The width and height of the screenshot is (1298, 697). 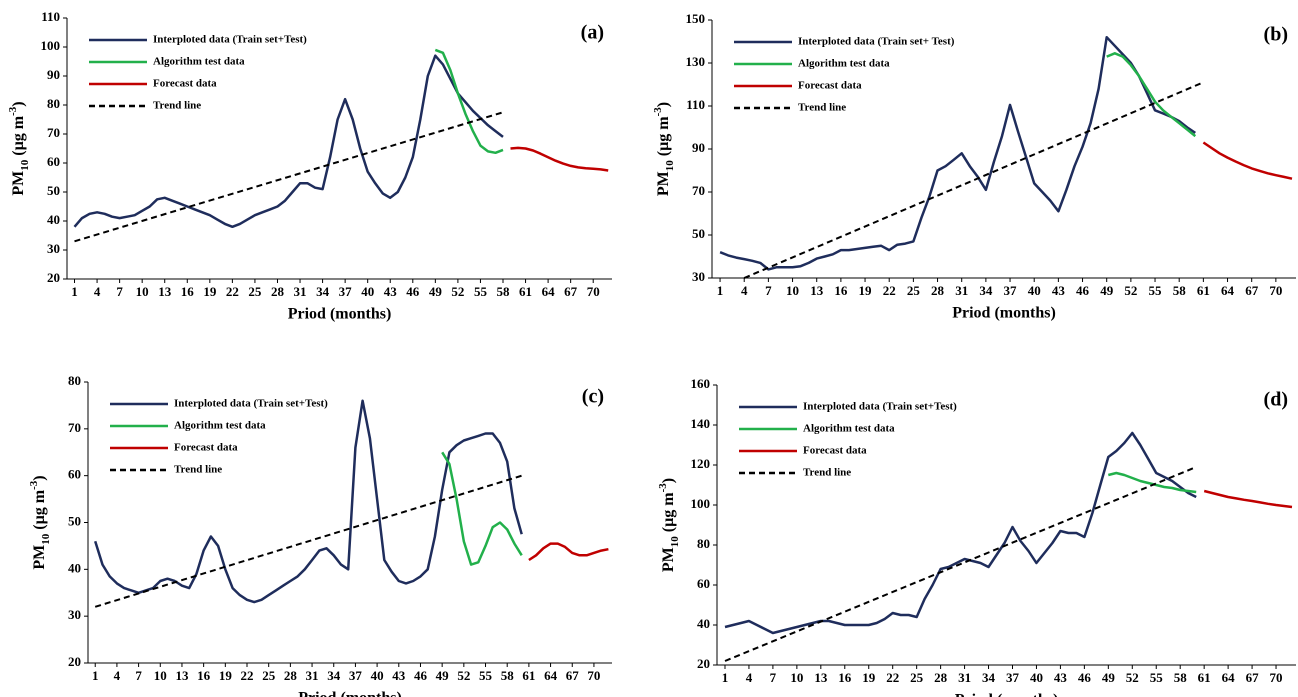 I want to click on y-tick-label: 50, so click(x=53, y=190).